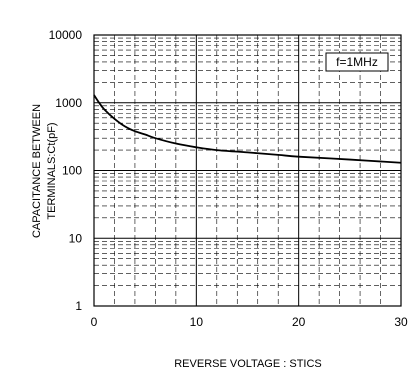 The width and height of the screenshot is (417, 389). Describe the element at coordinates (68, 103) in the screenshot. I see `y-tick-label: 1000` at that location.